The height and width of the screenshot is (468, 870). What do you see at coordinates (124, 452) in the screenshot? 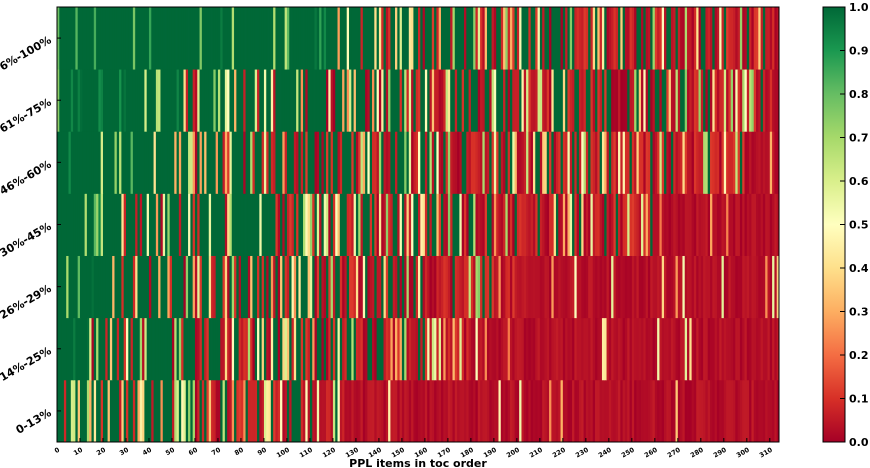
I see `x-tick-label: 30` at bounding box center [124, 452].